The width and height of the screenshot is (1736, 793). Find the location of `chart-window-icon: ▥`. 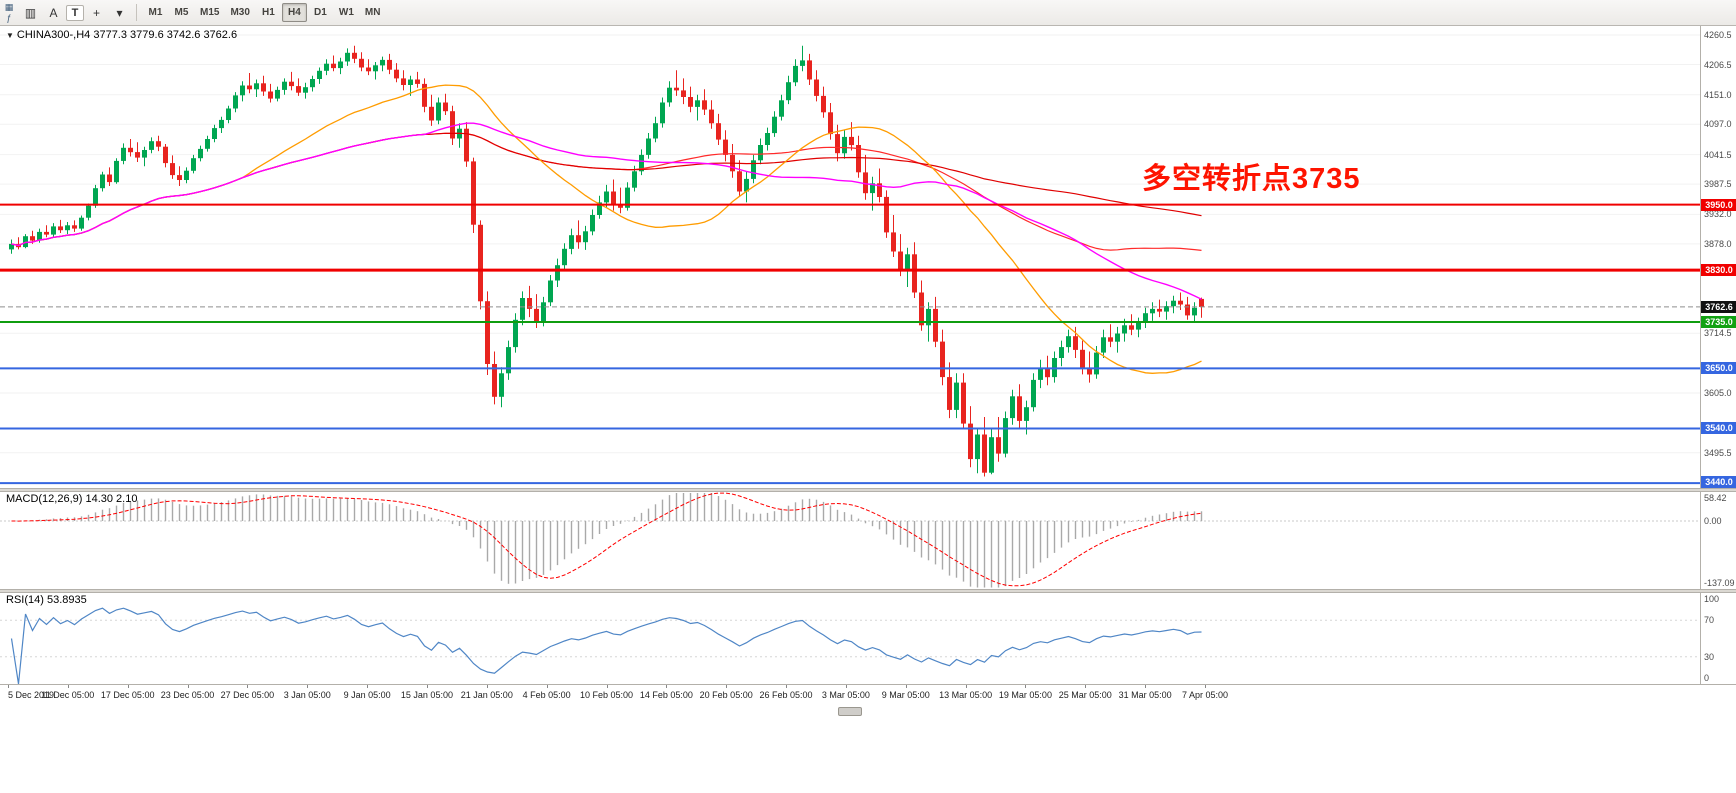

chart-window-icon: ▥ is located at coordinates (30, 12).